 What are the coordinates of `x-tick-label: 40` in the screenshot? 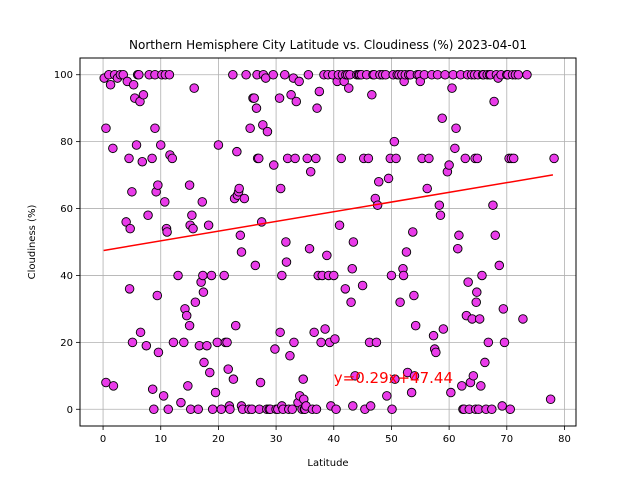 It's located at (333, 439).